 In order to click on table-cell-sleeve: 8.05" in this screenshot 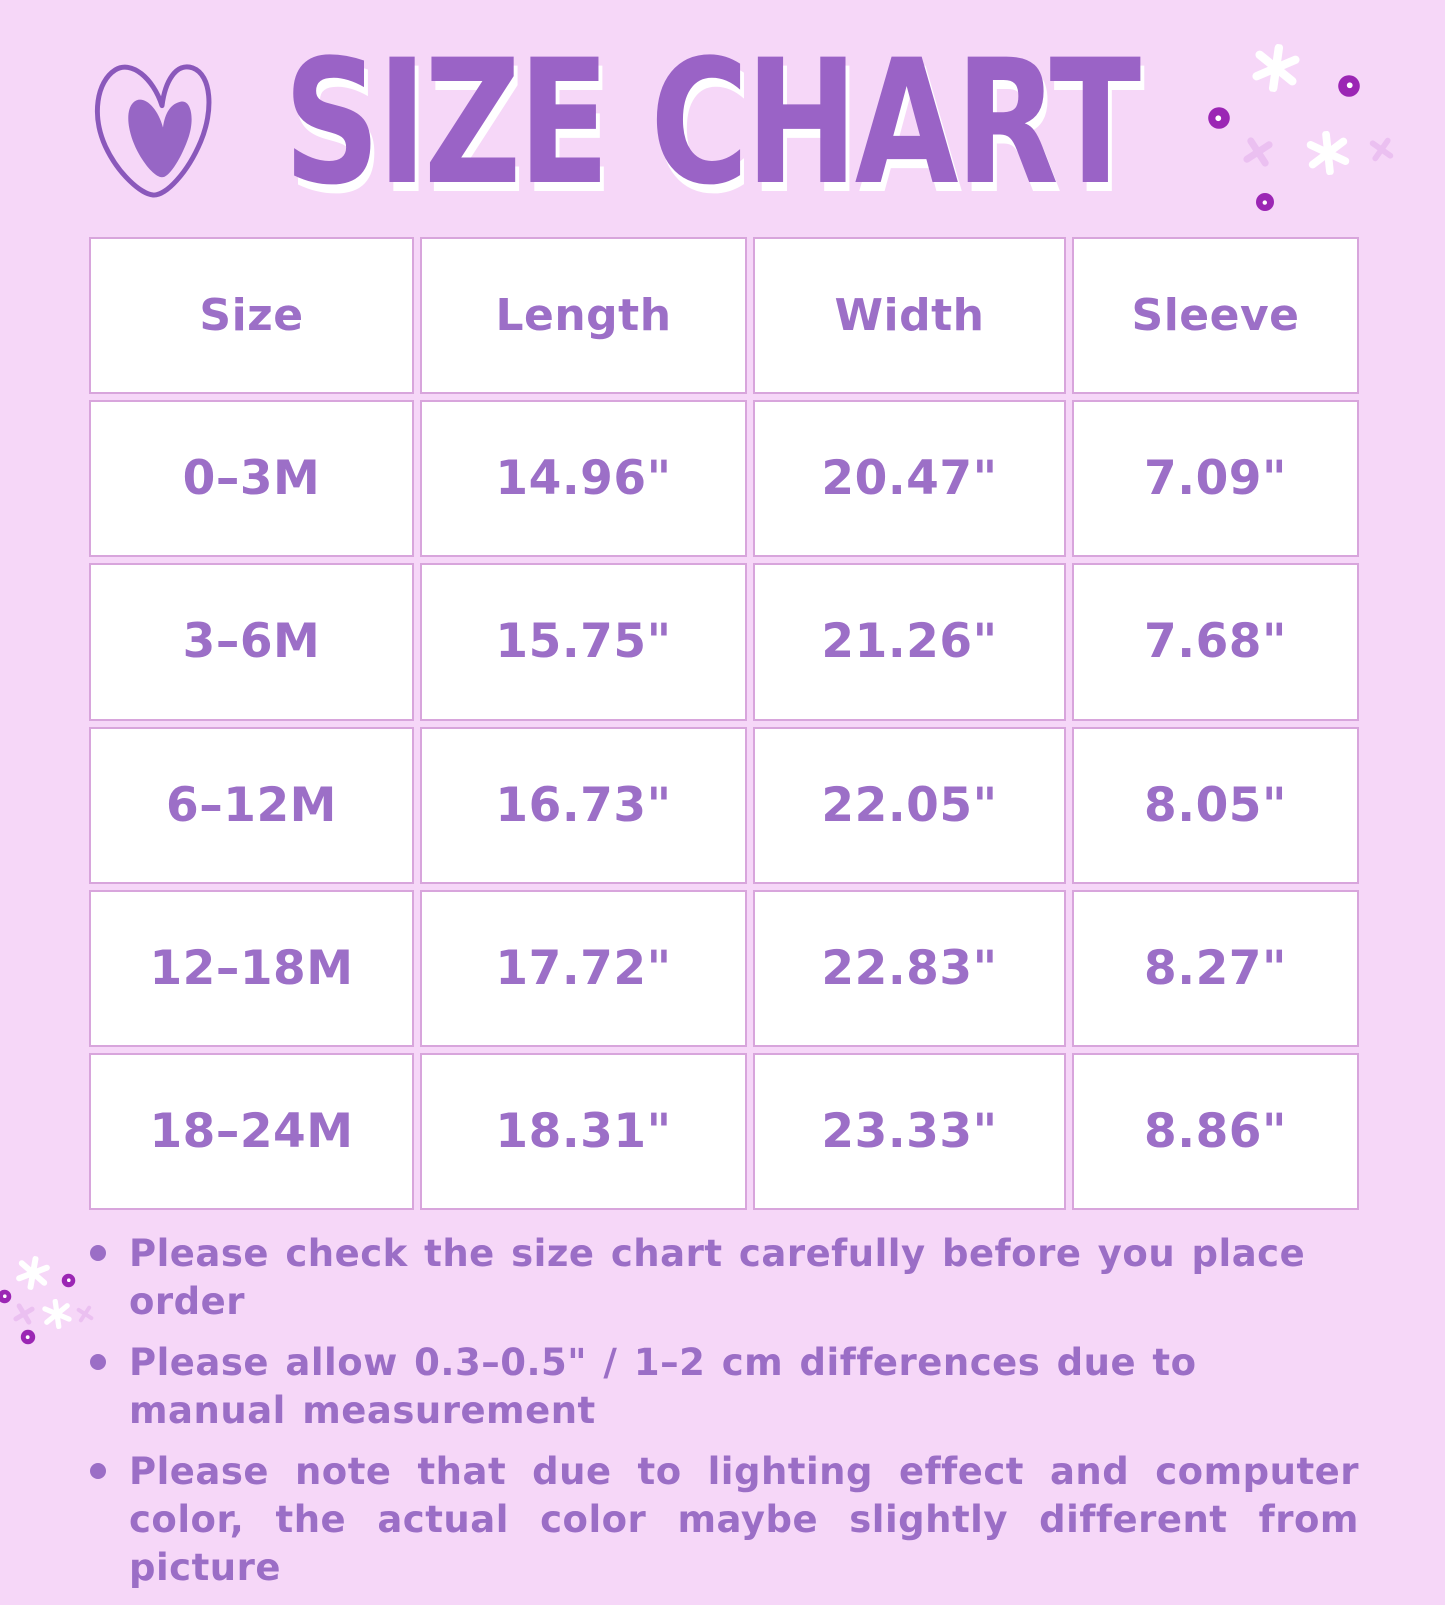, I will do `click(1215, 805)`.